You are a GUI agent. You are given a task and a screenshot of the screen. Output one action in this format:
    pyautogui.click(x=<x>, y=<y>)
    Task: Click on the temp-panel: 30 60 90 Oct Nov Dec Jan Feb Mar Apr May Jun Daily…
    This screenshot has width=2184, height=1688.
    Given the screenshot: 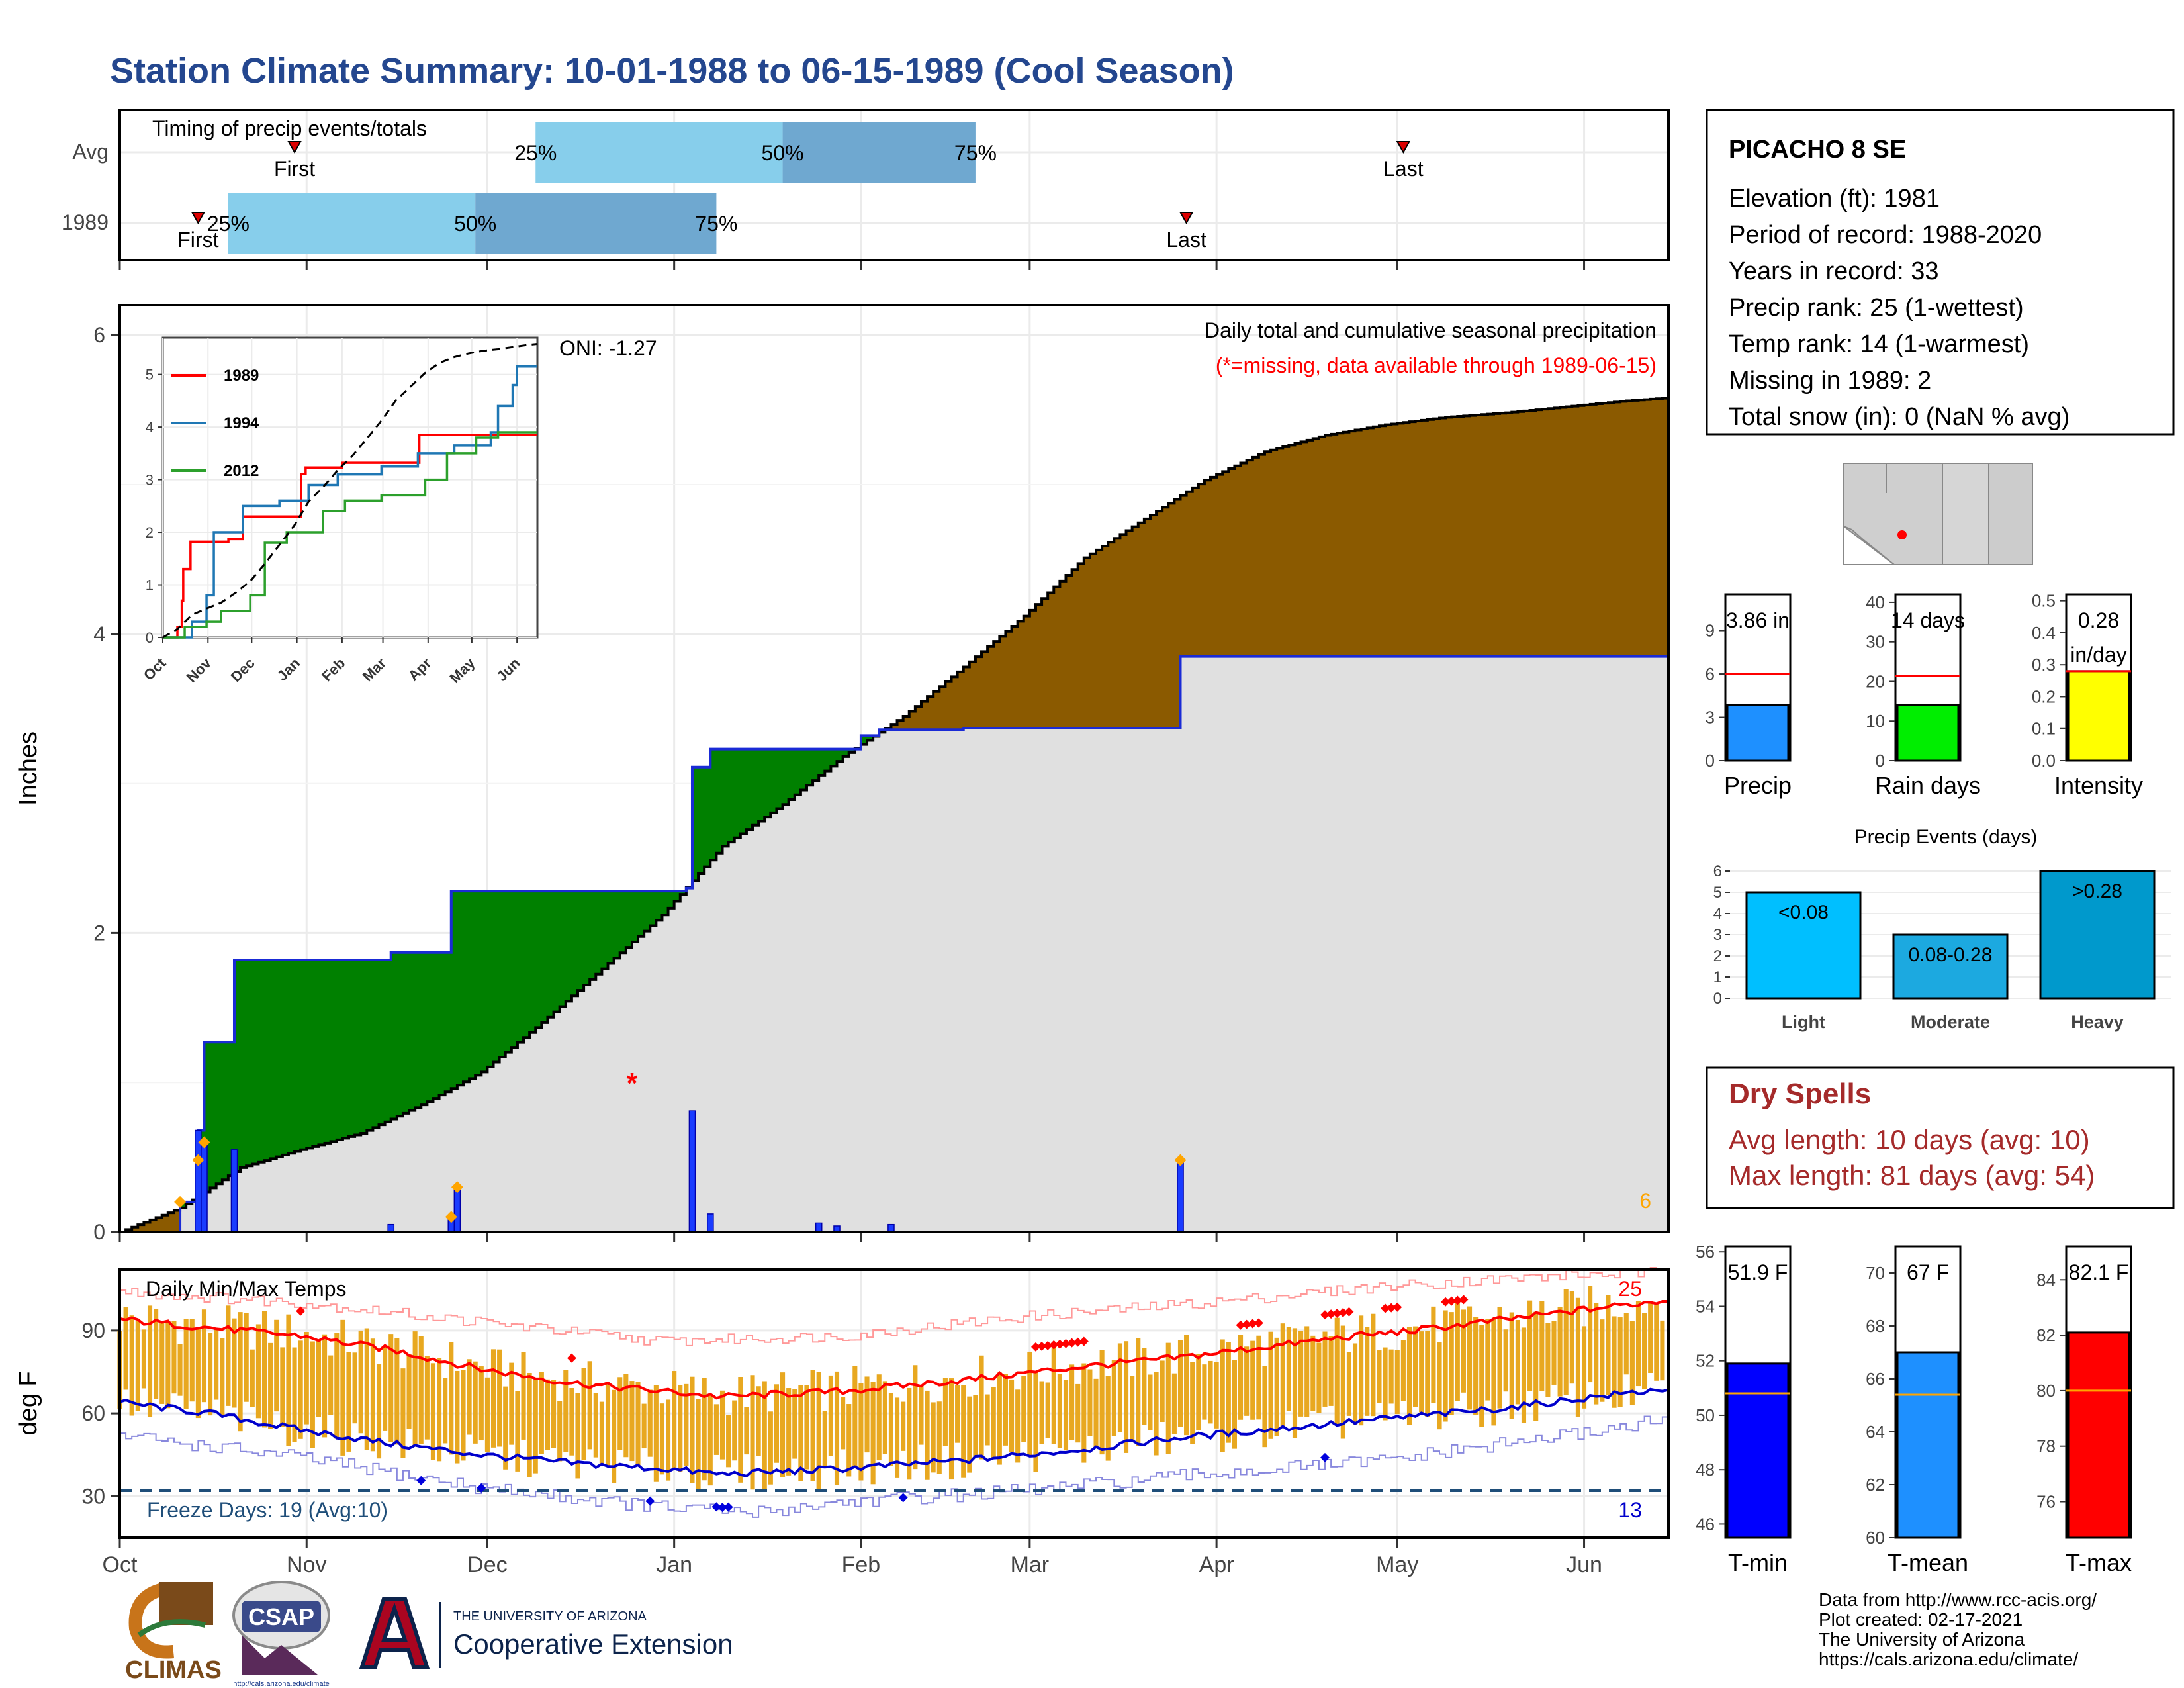 What is the action you would take?
    pyautogui.click(x=842, y=1421)
    